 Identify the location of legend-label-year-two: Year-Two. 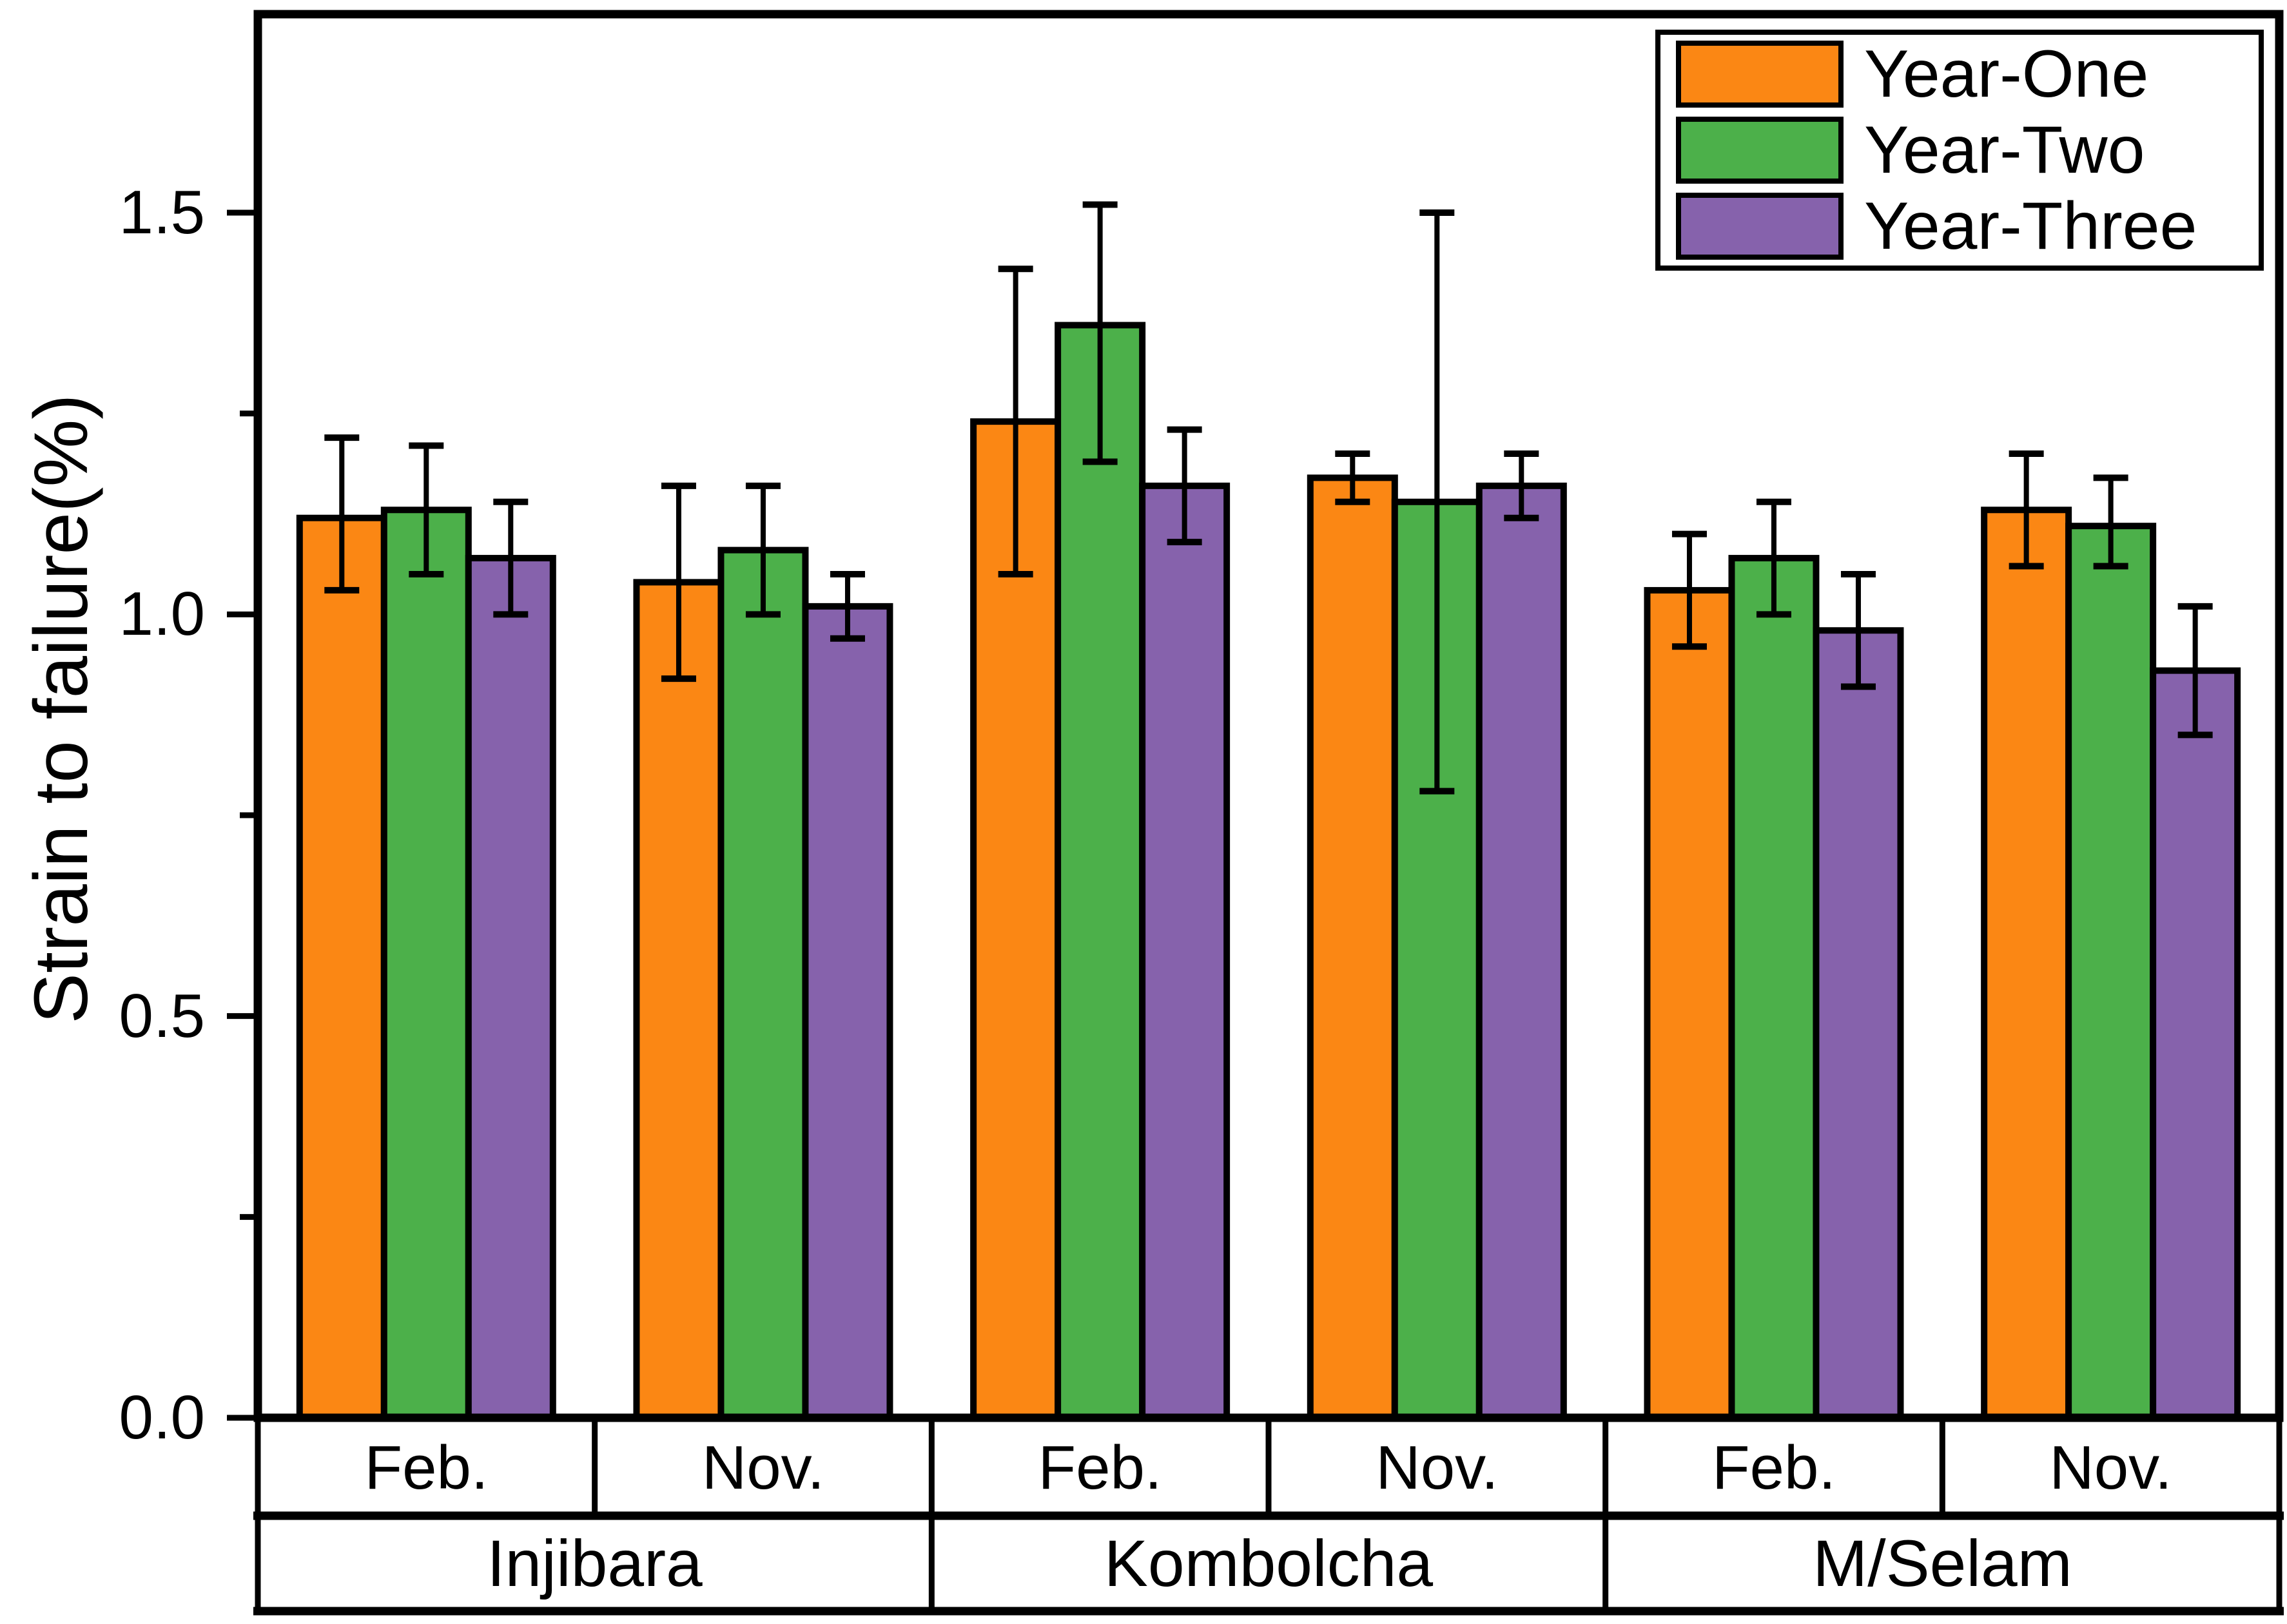
(2005, 150).